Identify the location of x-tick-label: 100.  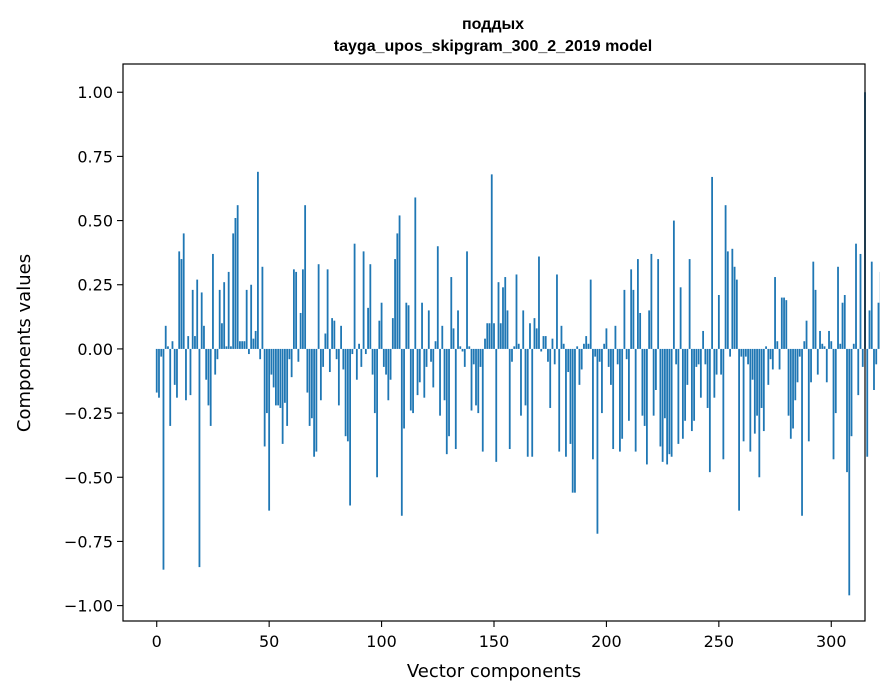
(381, 641).